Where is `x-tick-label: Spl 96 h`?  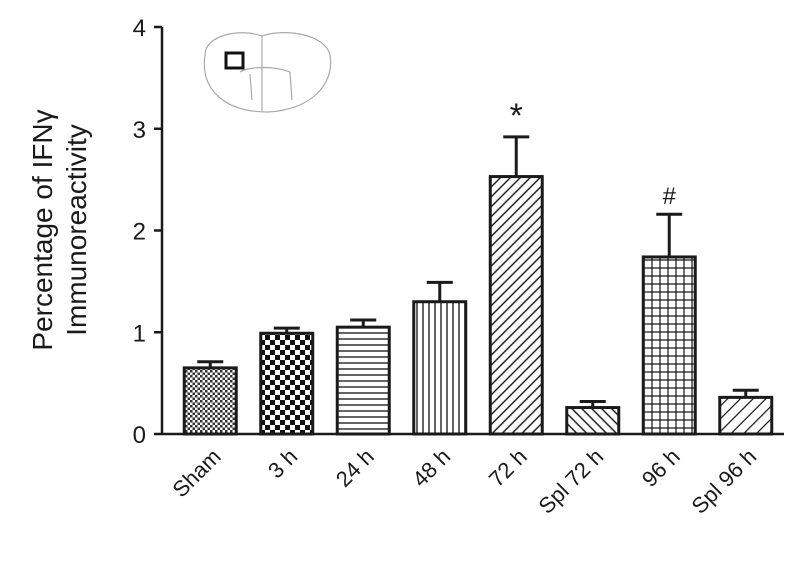
x-tick-label: Spl 96 h is located at coordinates (724, 481).